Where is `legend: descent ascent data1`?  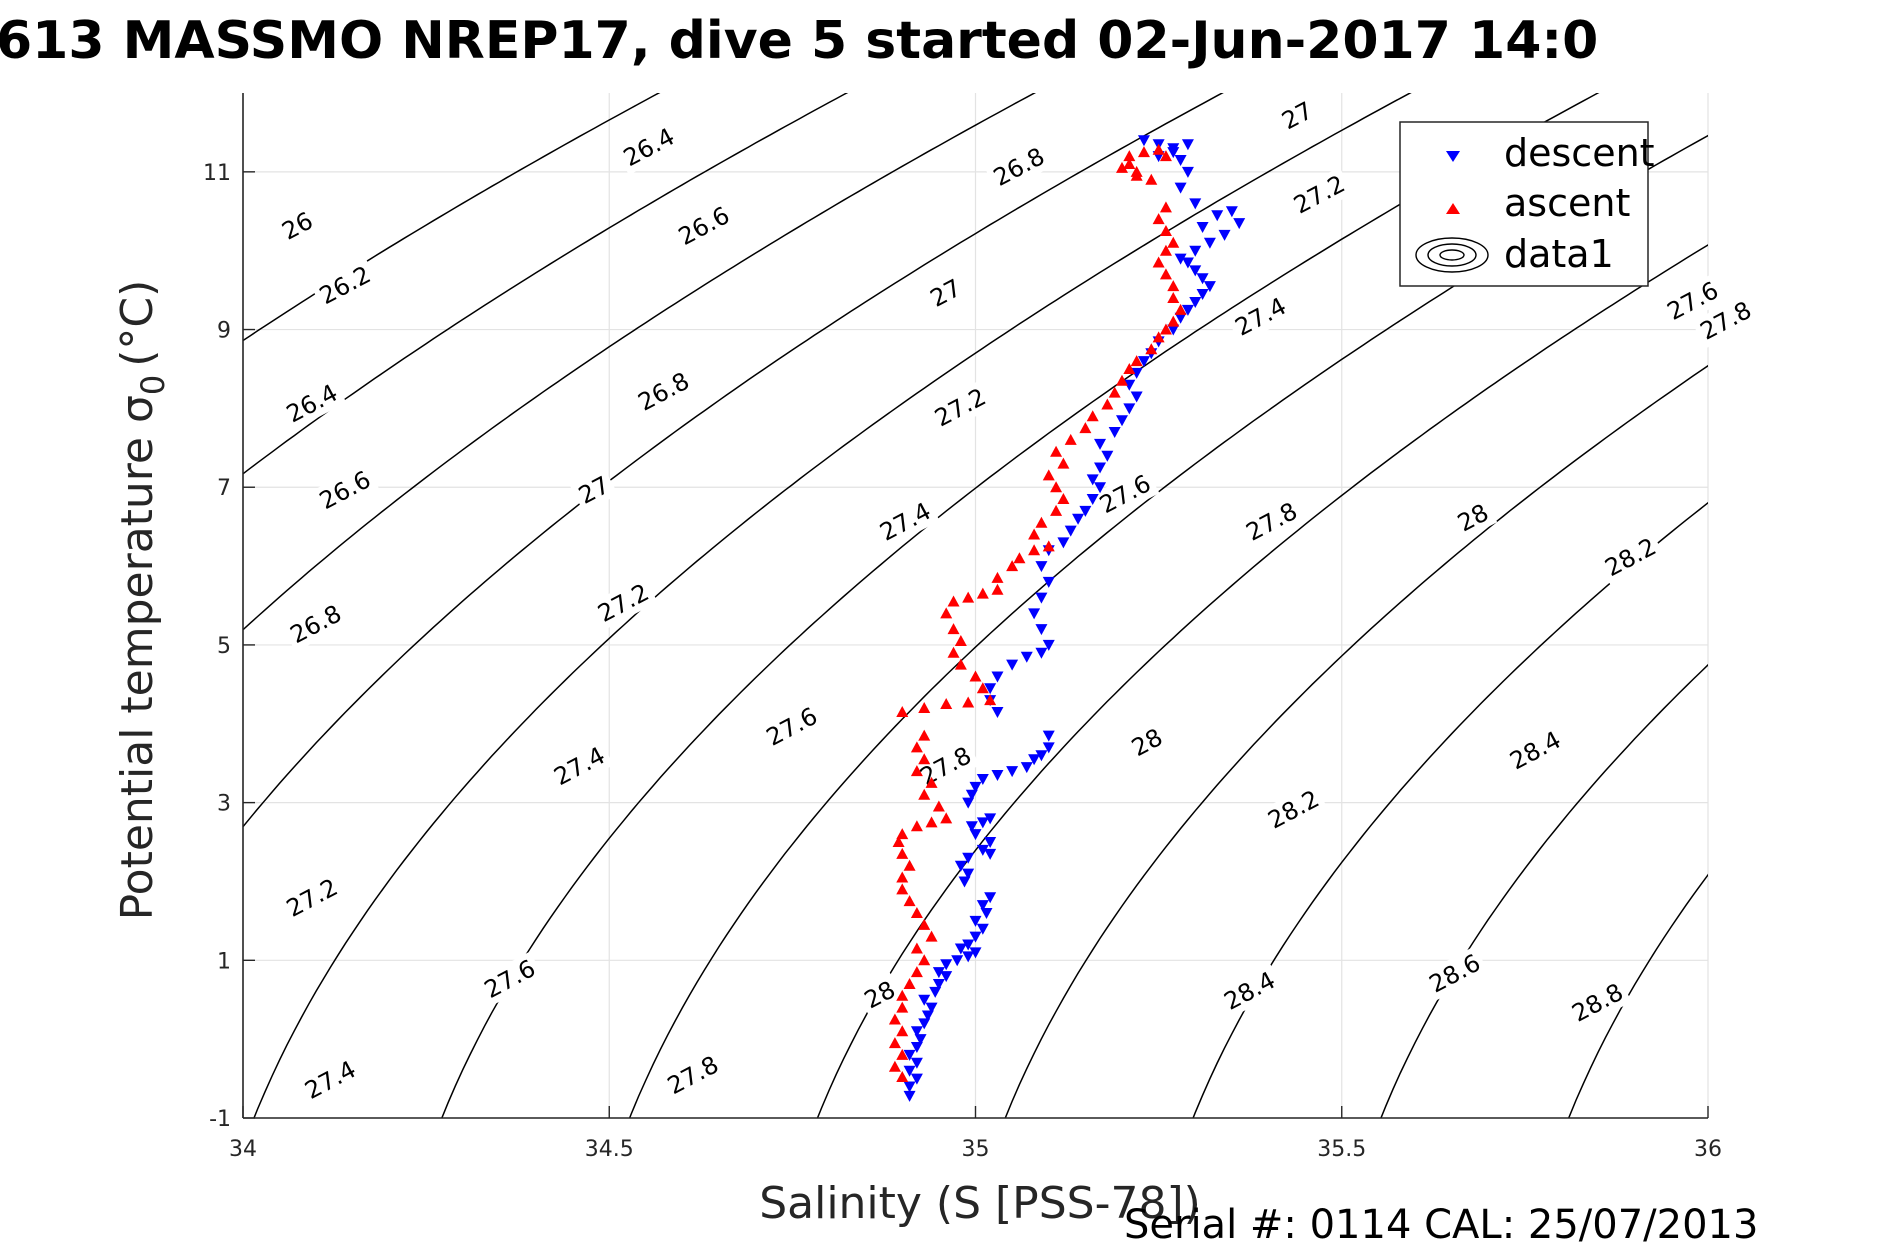 legend: descent ascent data1 is located at coordinates (1527, 204).